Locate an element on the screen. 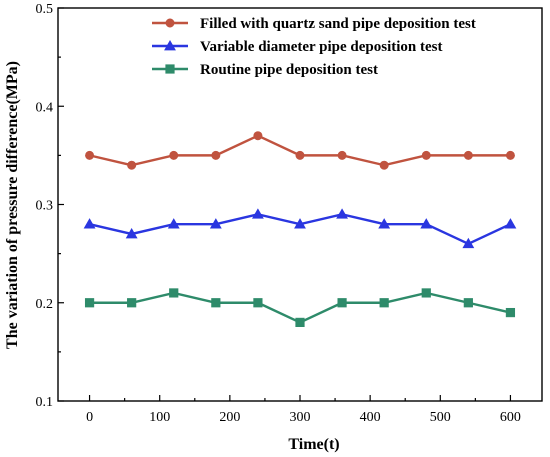 The width and height of the screenshot is (550, 457). y-tick-label: 0.3 is located at coordinates (45, 206).